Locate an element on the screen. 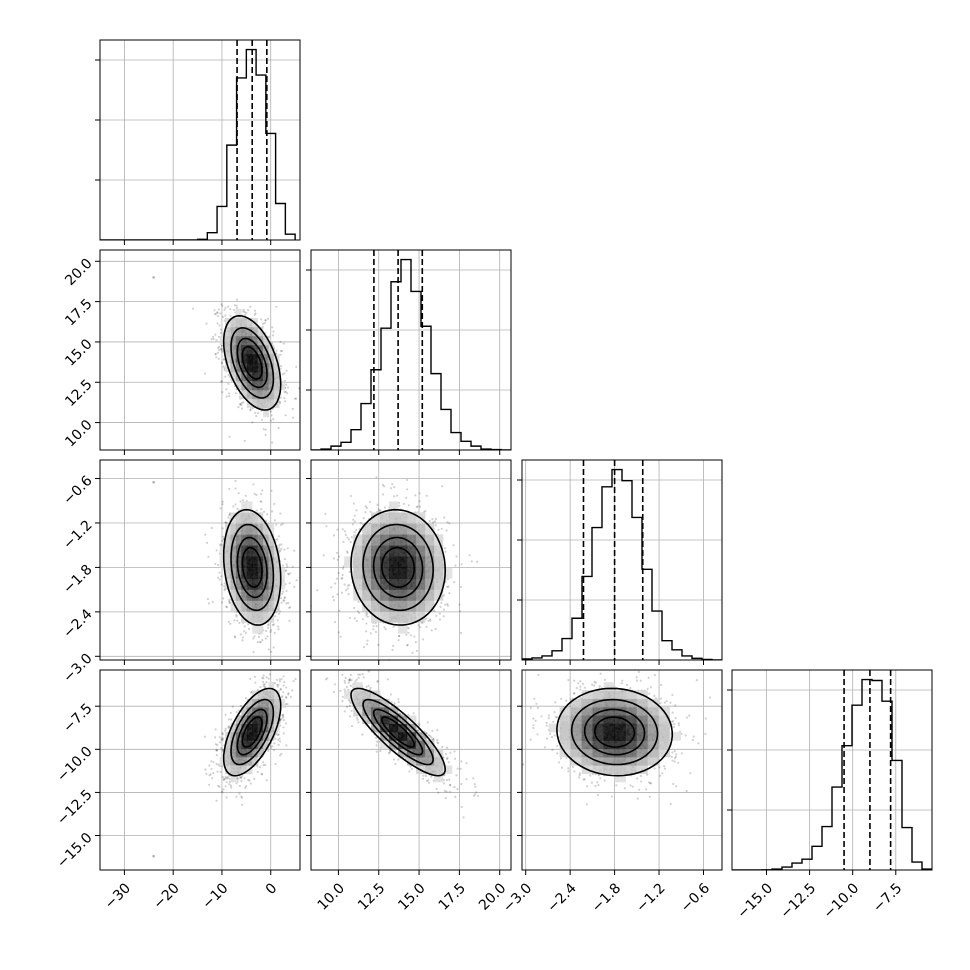 The image size is (970, 970). y-tick-label: 17.5 is located at coordinates (78, 312).